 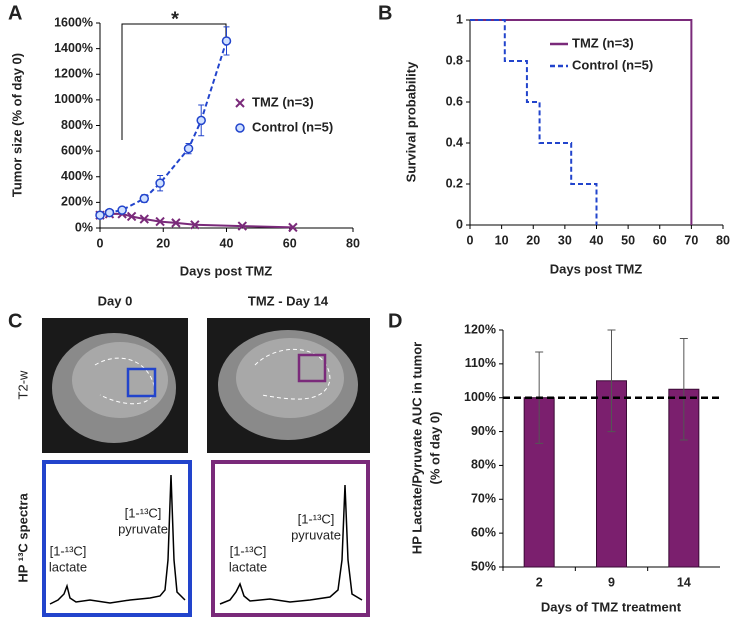 What do you see at coordinates (454, 101) in the screenshot?
I see `y-tick-label: 0.6` at bounding box center [454, 101].